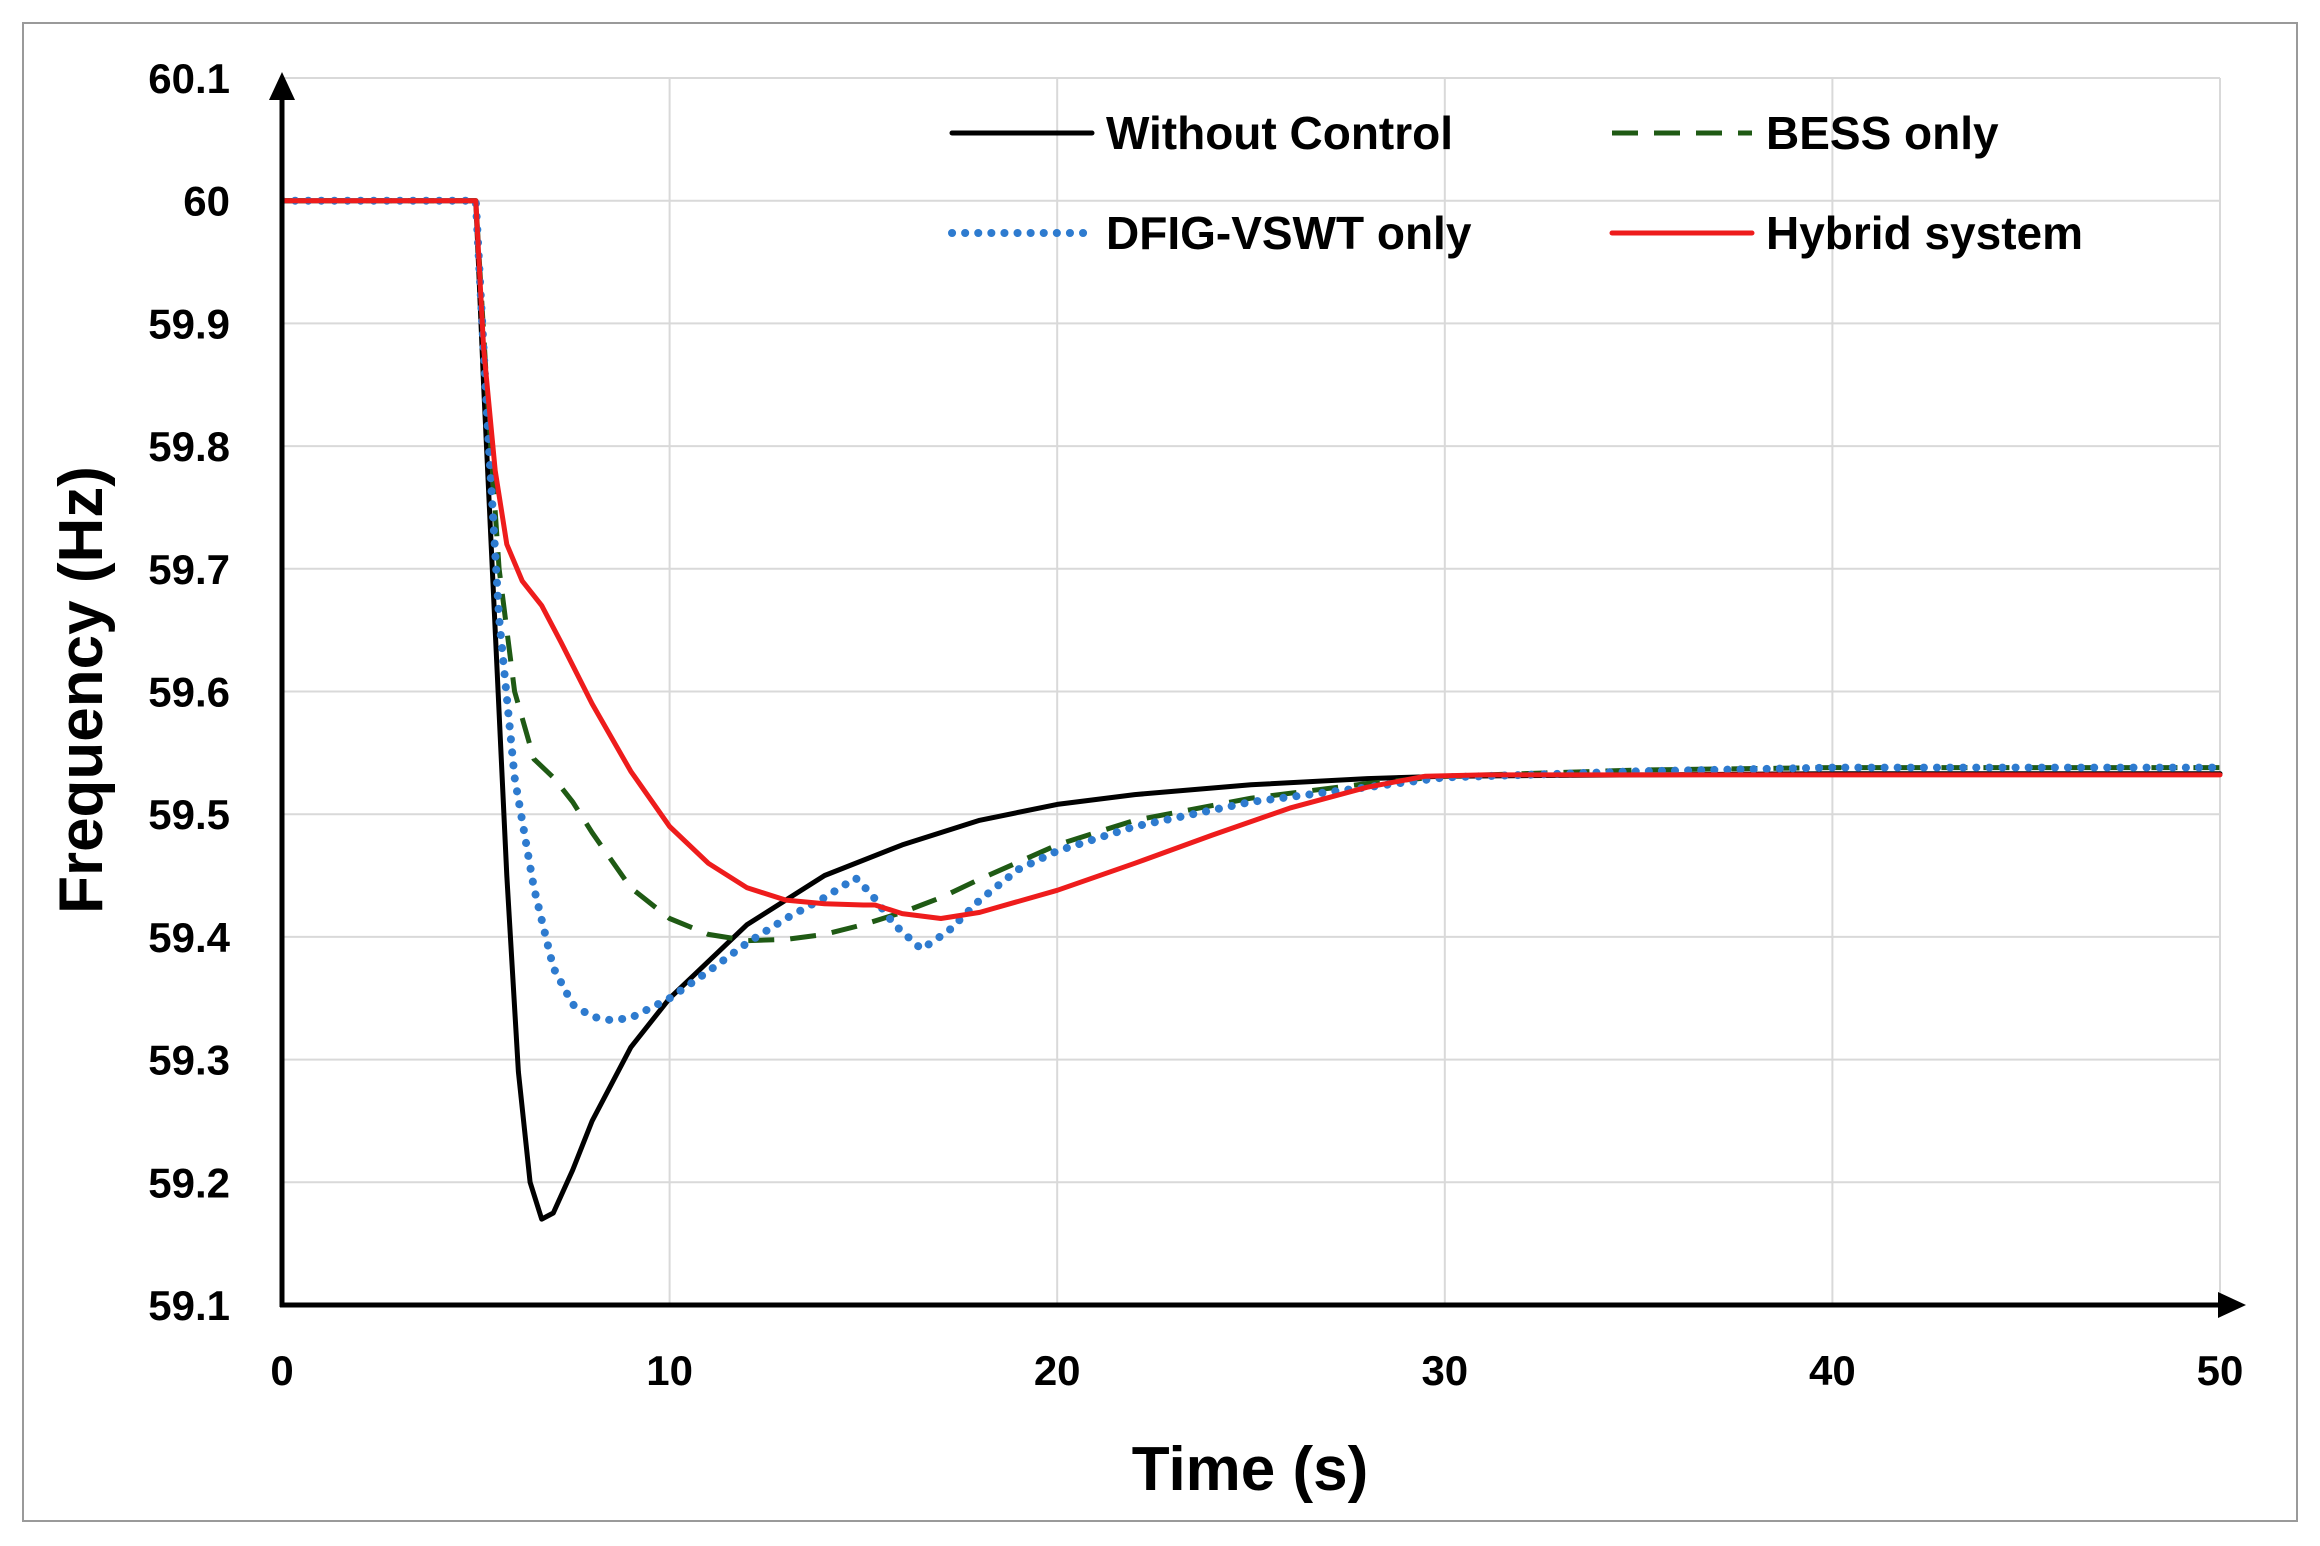  I want to click on y-tick-label: 59.7, so click(189, 569).